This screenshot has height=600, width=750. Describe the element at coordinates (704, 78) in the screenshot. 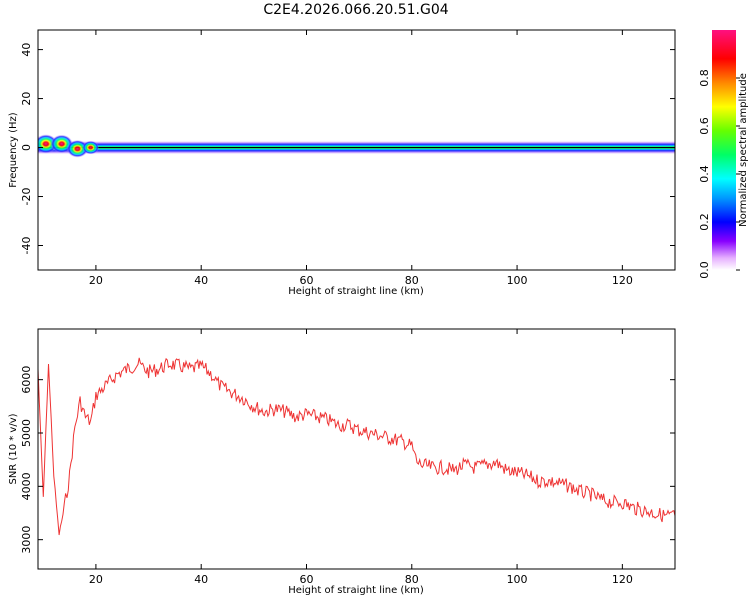

I see `colorbar-tick-label: 0.8` at that location.